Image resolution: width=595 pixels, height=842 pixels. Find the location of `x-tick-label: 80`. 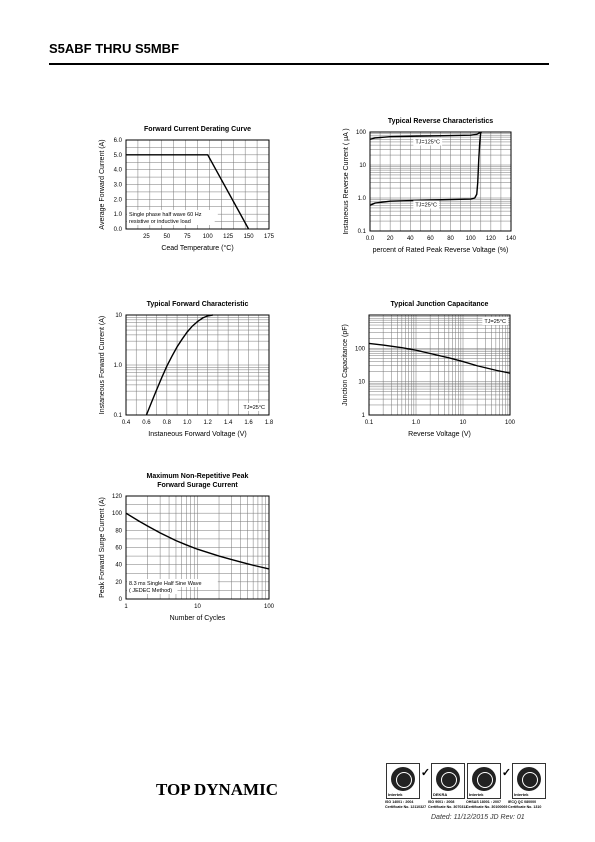

x-tick-label: 80 is located at coordinates (450, 239).